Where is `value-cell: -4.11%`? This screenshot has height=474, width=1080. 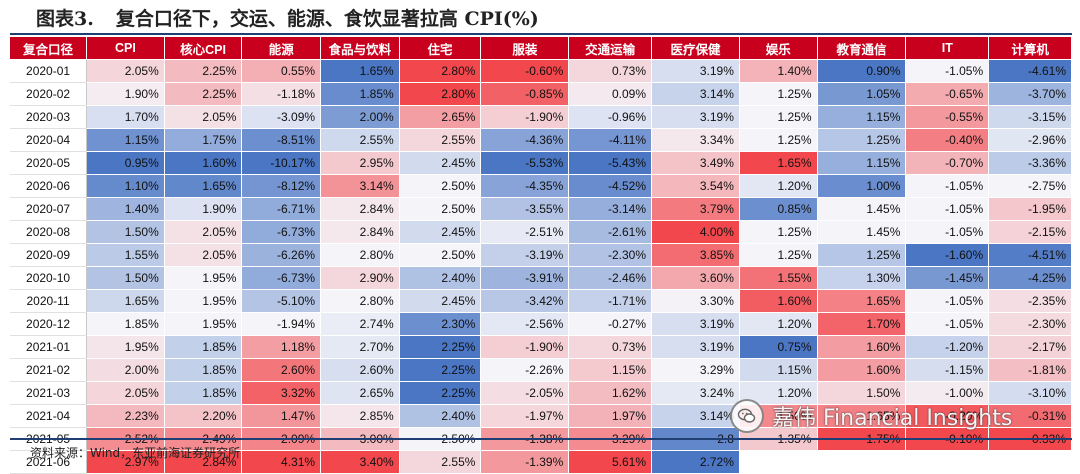
value-cell: -4.11% is located at coordinates (610, 140).